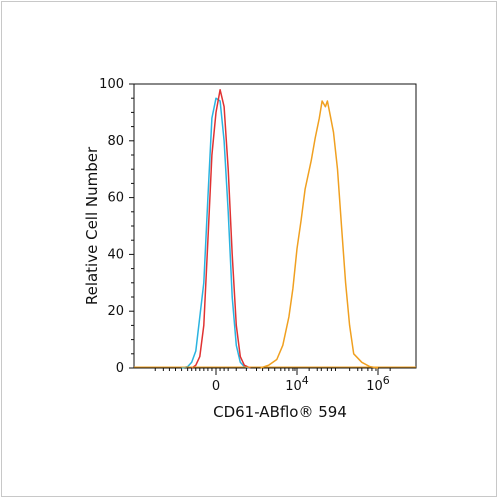  What do you see at coordinates (280, 412) in the screenshot?
I see `x-axis-title: CD61-ABflo® 594` at bounding box center [280, 412].